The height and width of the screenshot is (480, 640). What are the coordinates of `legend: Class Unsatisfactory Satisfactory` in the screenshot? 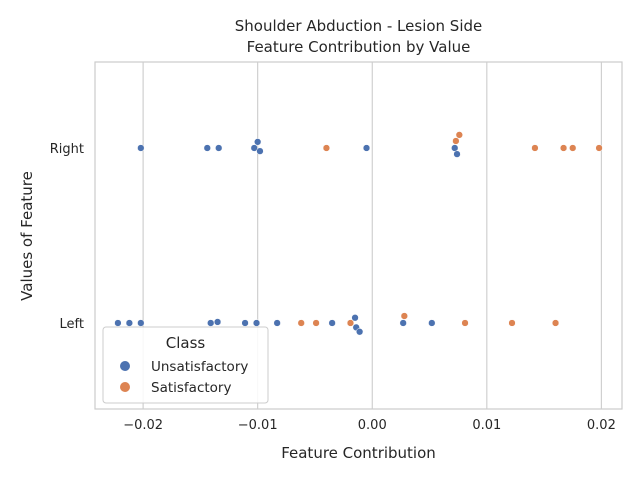 It's located at (185, 365).